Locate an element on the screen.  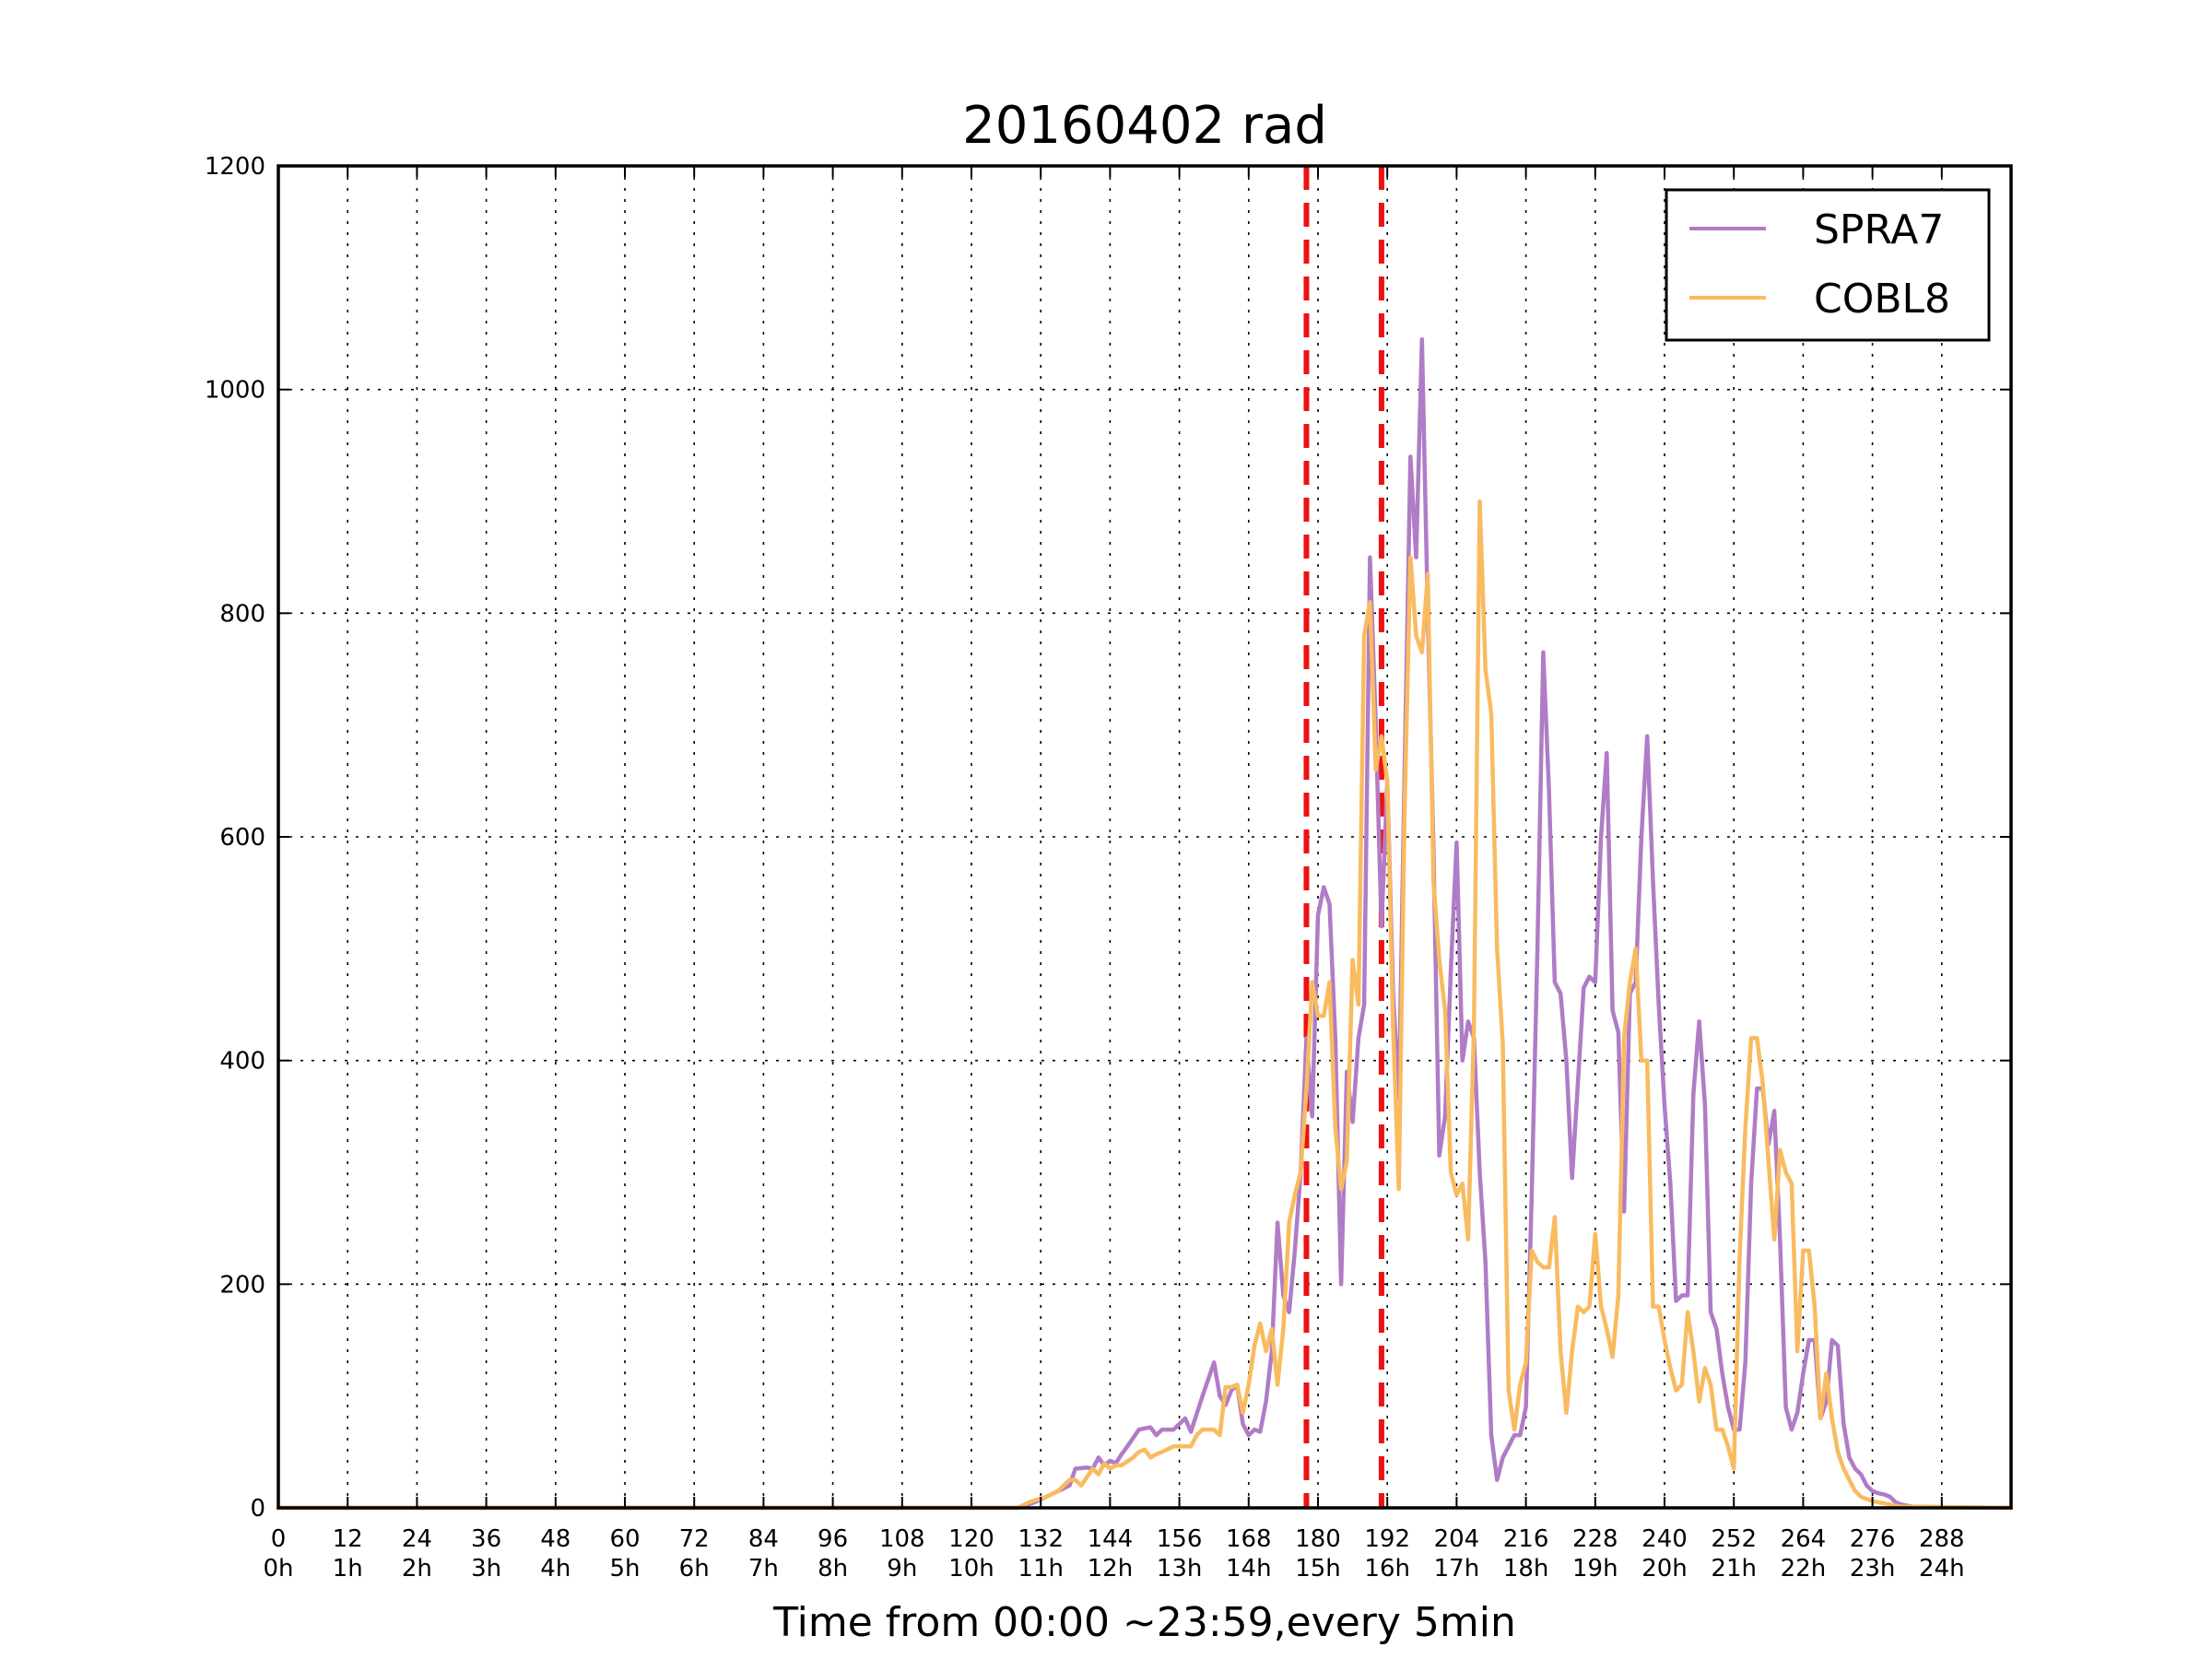
x-tick-sublabel: 10h is located at coordinates (971, 1569).